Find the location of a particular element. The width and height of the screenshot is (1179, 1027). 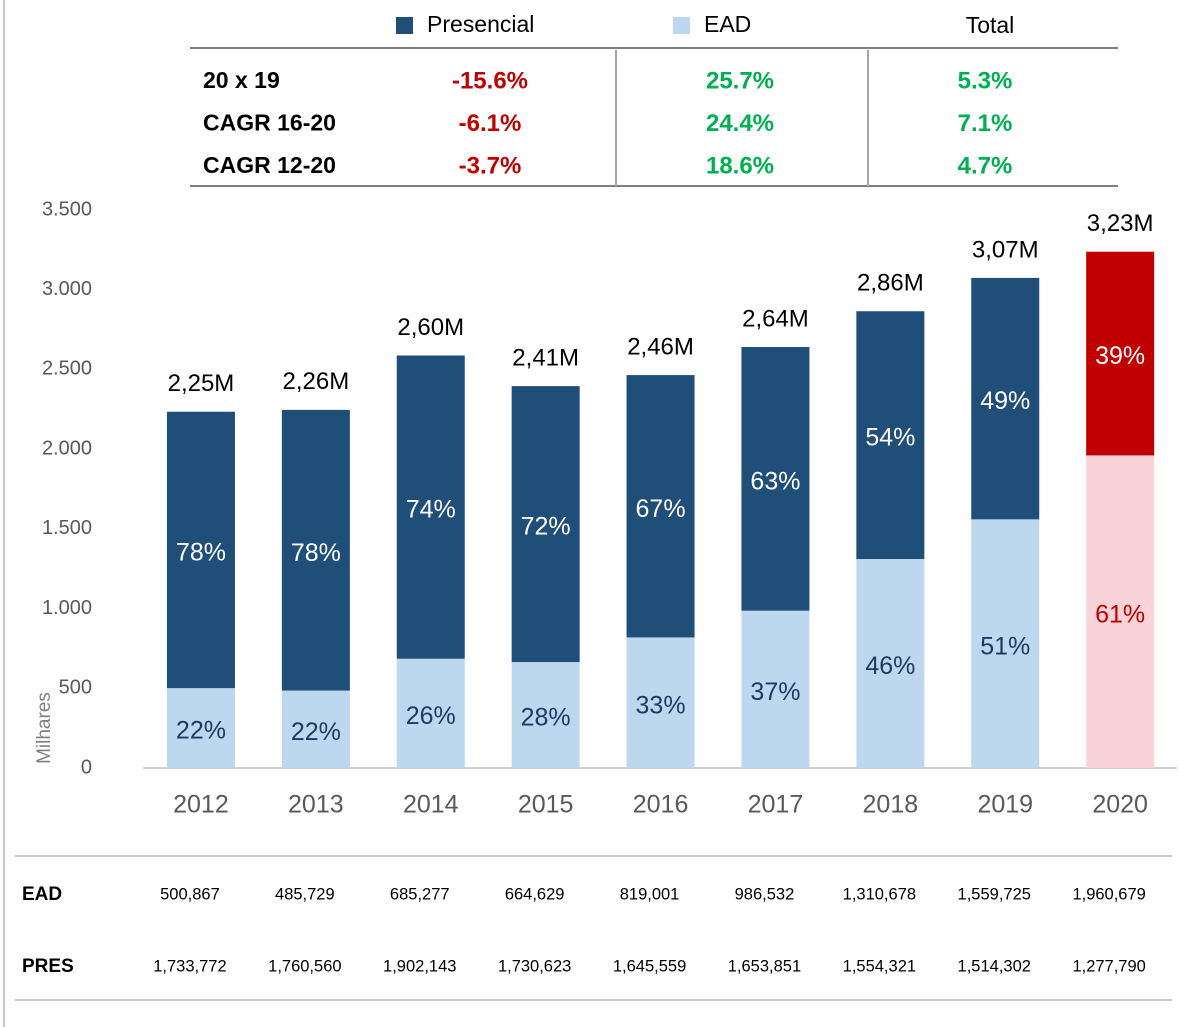

value-label: 39% is located at coordinates (1120, 356).